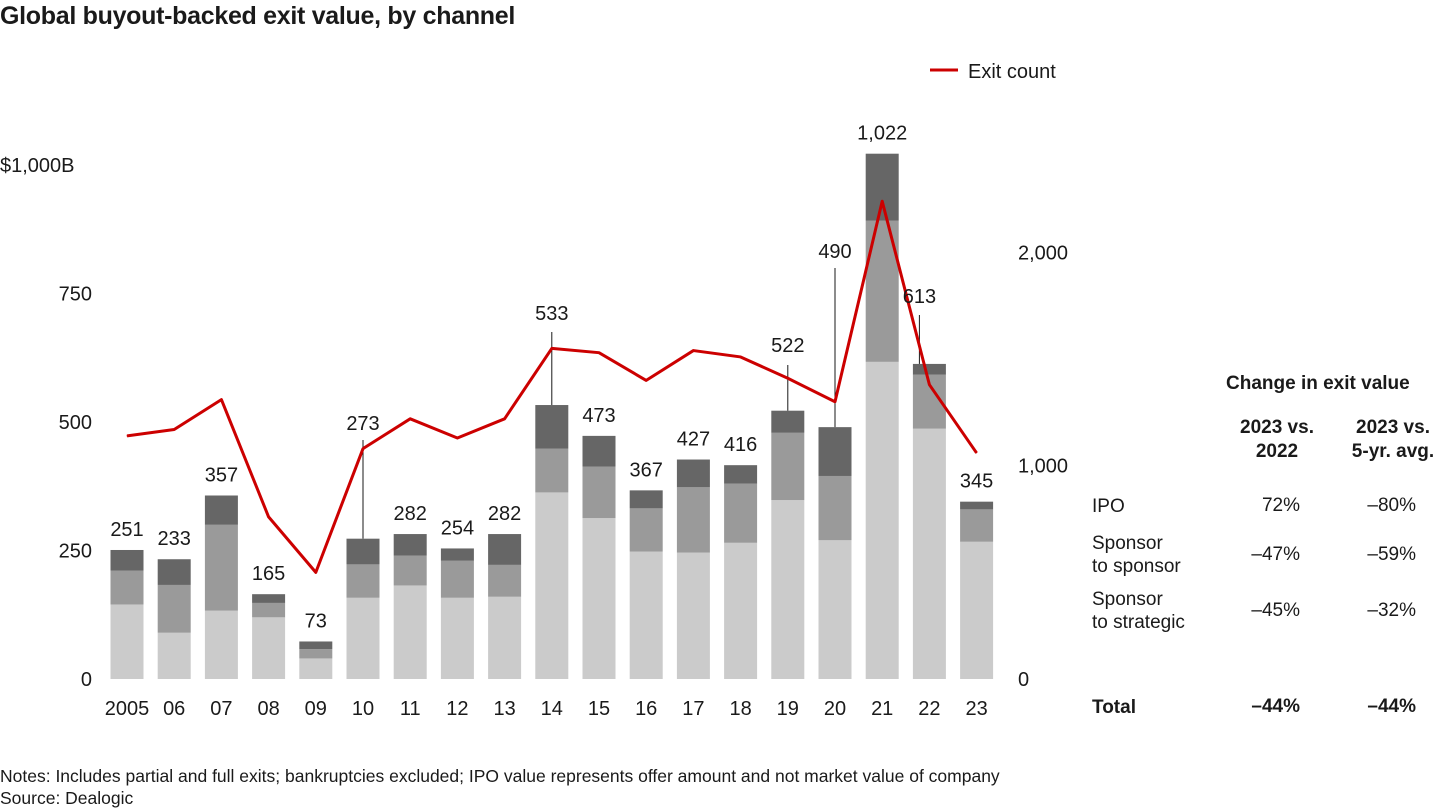 The image size is (1440, 810). I want to click on x-tick-label: 15, so click(599, 709).